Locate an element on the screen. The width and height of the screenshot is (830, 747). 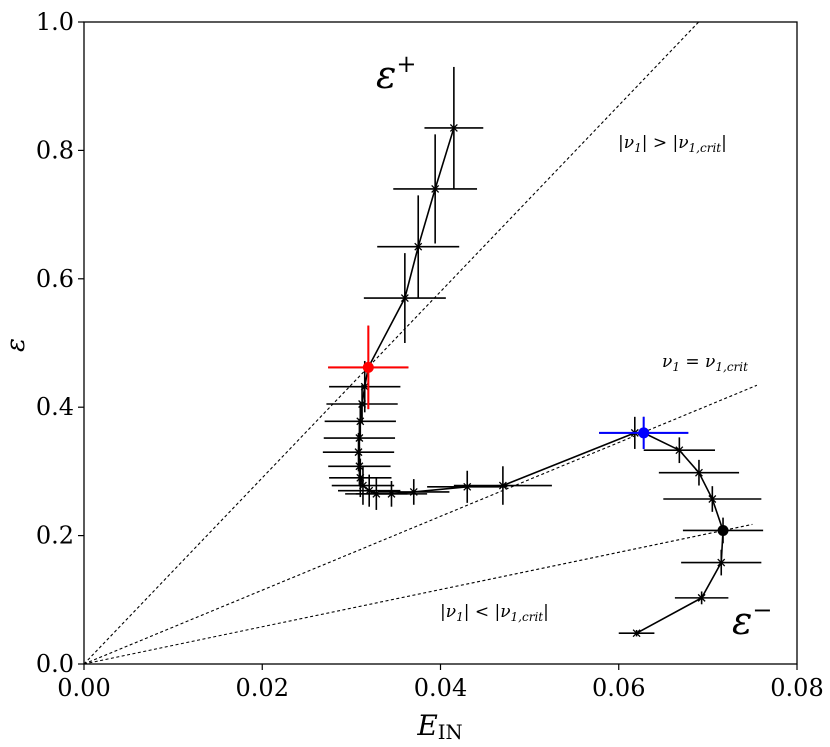
x-tick-label: 0.08 is located at coordinates (796, 688).